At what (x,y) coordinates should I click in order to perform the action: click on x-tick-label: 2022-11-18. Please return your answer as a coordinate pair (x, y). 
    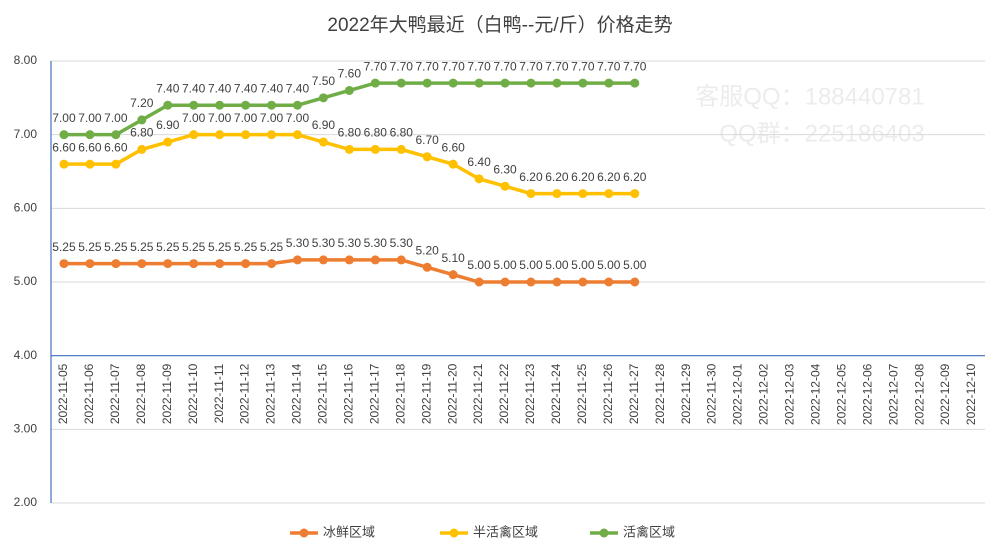
    Looking at the image, I should click on (400, 393).